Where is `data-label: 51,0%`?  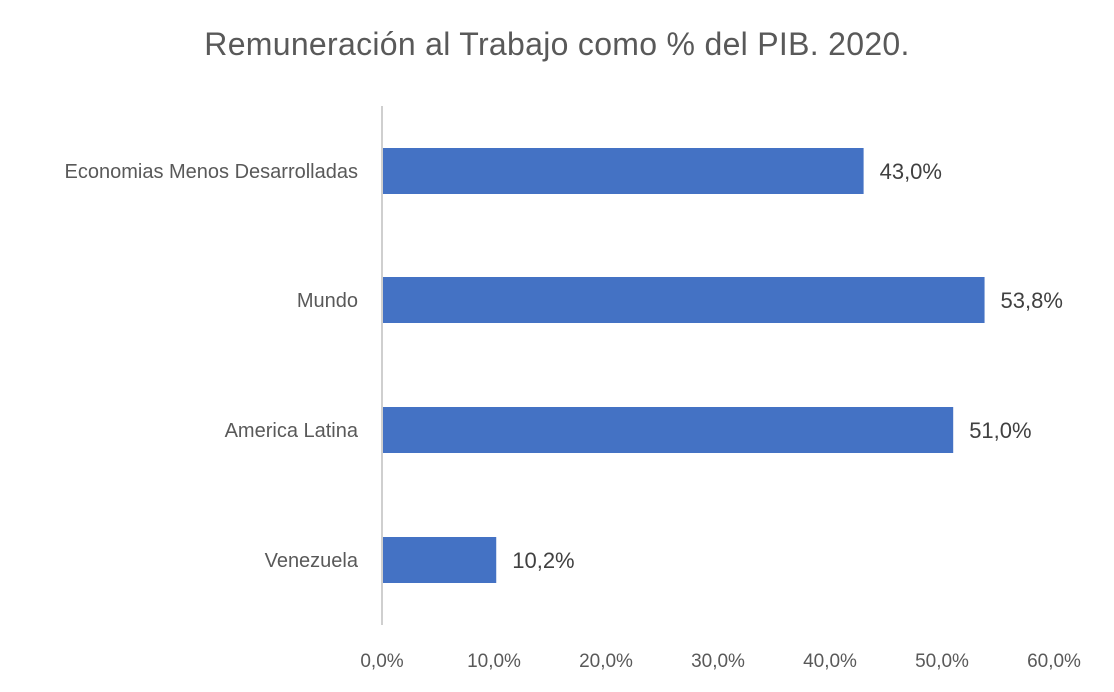
data-label: 51,0% is located at coordinates (1000, 430).